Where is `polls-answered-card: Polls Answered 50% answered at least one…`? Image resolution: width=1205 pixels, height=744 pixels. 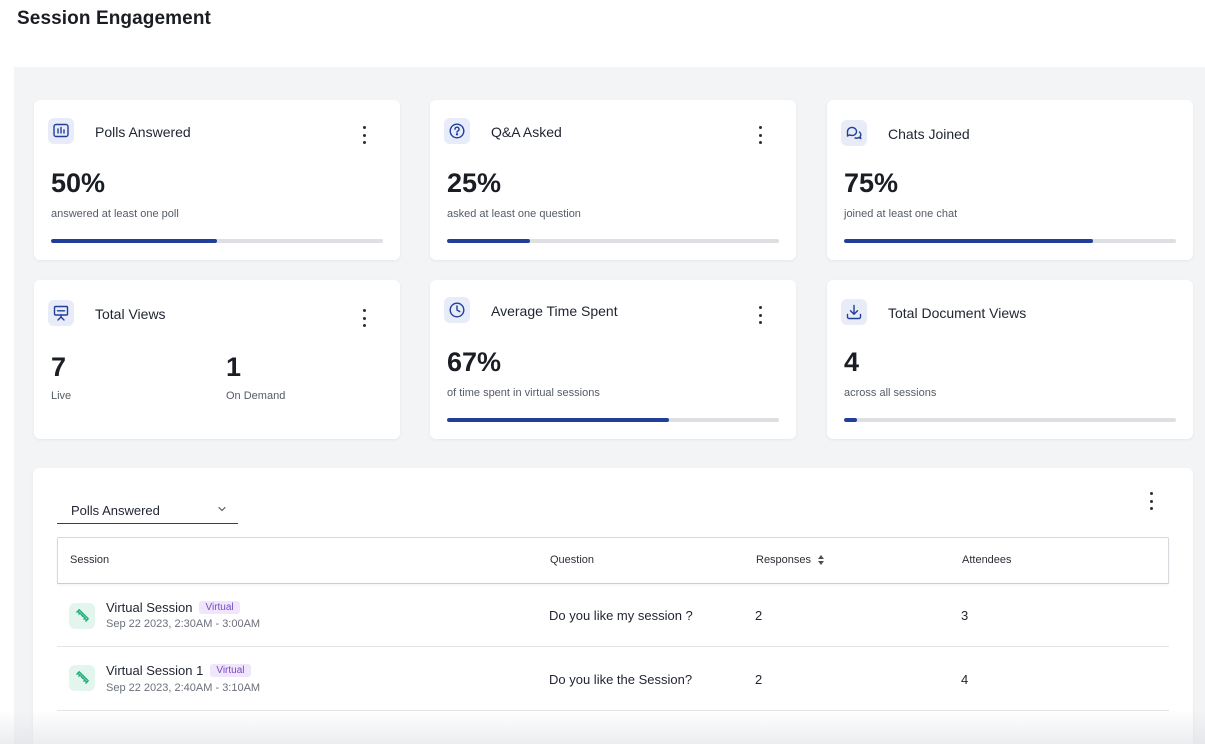 polls-answered-card: Polls Answered 50% answered at least one… is located at coordinates (217, 180).